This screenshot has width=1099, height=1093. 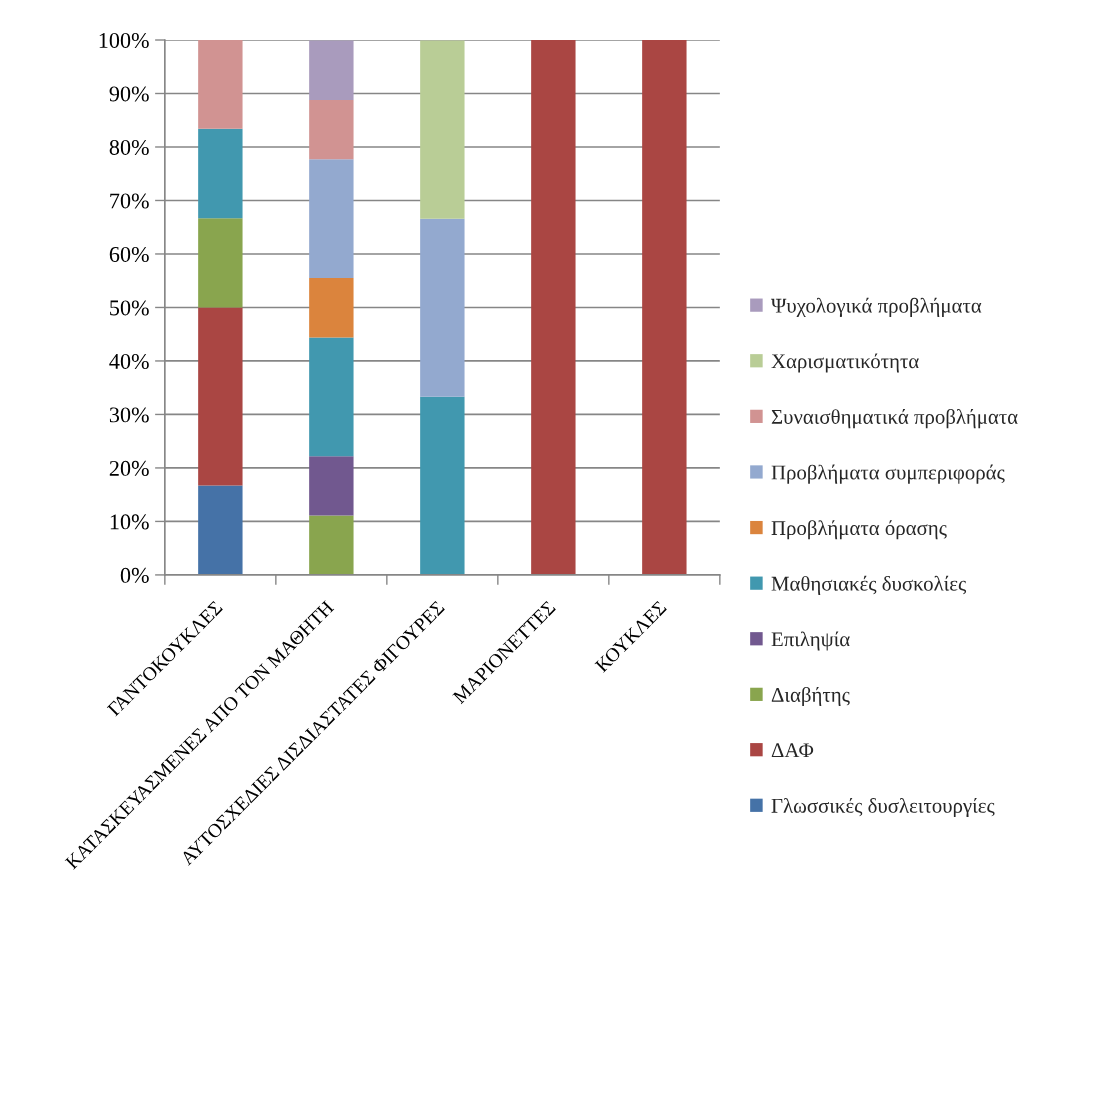 I want to click on y-tick-label: 90%, so click(x=129, y=94).